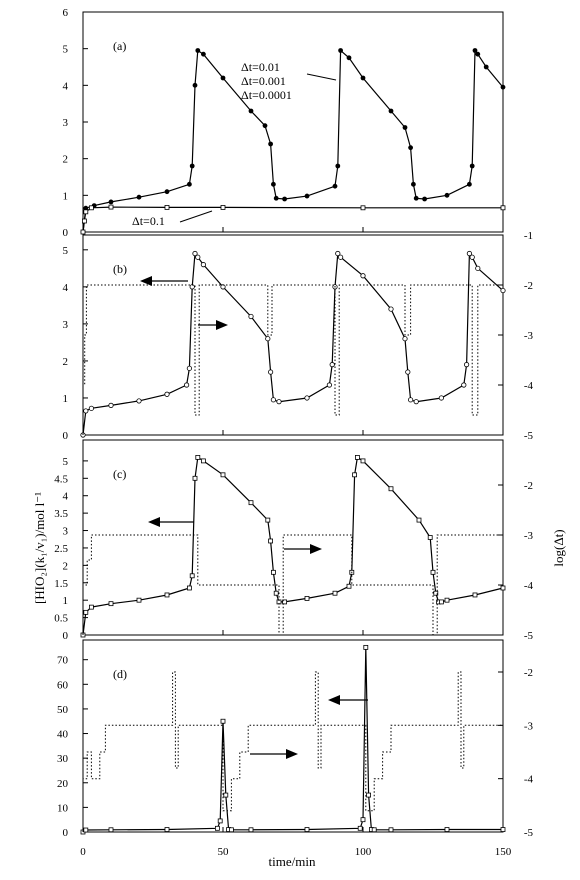 Image resolution: width=580 pixels, height=880 pixels. I want to click on y-tick-label: 1.5, so click(61, 584).